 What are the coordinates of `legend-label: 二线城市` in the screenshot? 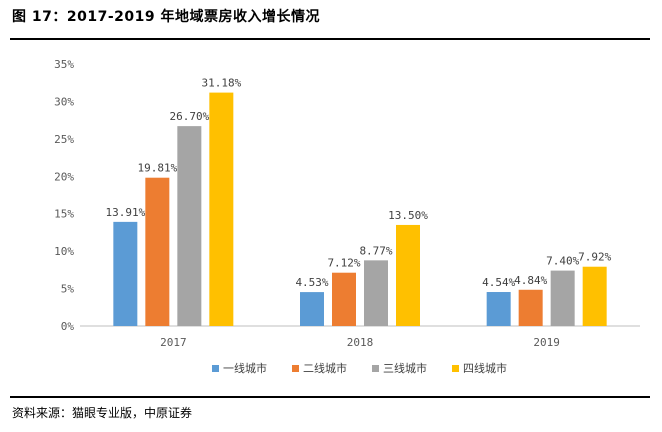 It's located at (325, 368).